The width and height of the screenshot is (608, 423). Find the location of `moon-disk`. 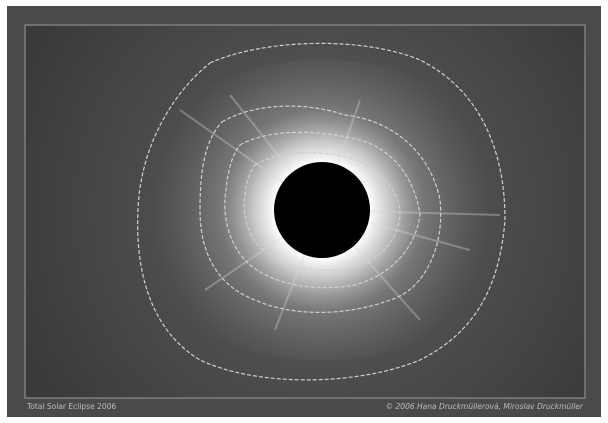

moon-disk is located at coordinates (322, 210).